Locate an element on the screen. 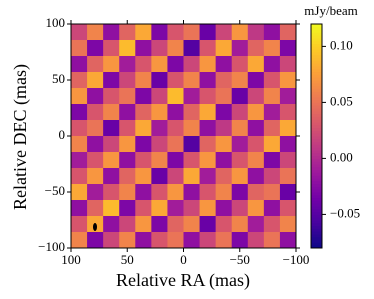 The image size is (374, 299). colorbar-tick-label: 0.10 is located at coordinates (341, 44).